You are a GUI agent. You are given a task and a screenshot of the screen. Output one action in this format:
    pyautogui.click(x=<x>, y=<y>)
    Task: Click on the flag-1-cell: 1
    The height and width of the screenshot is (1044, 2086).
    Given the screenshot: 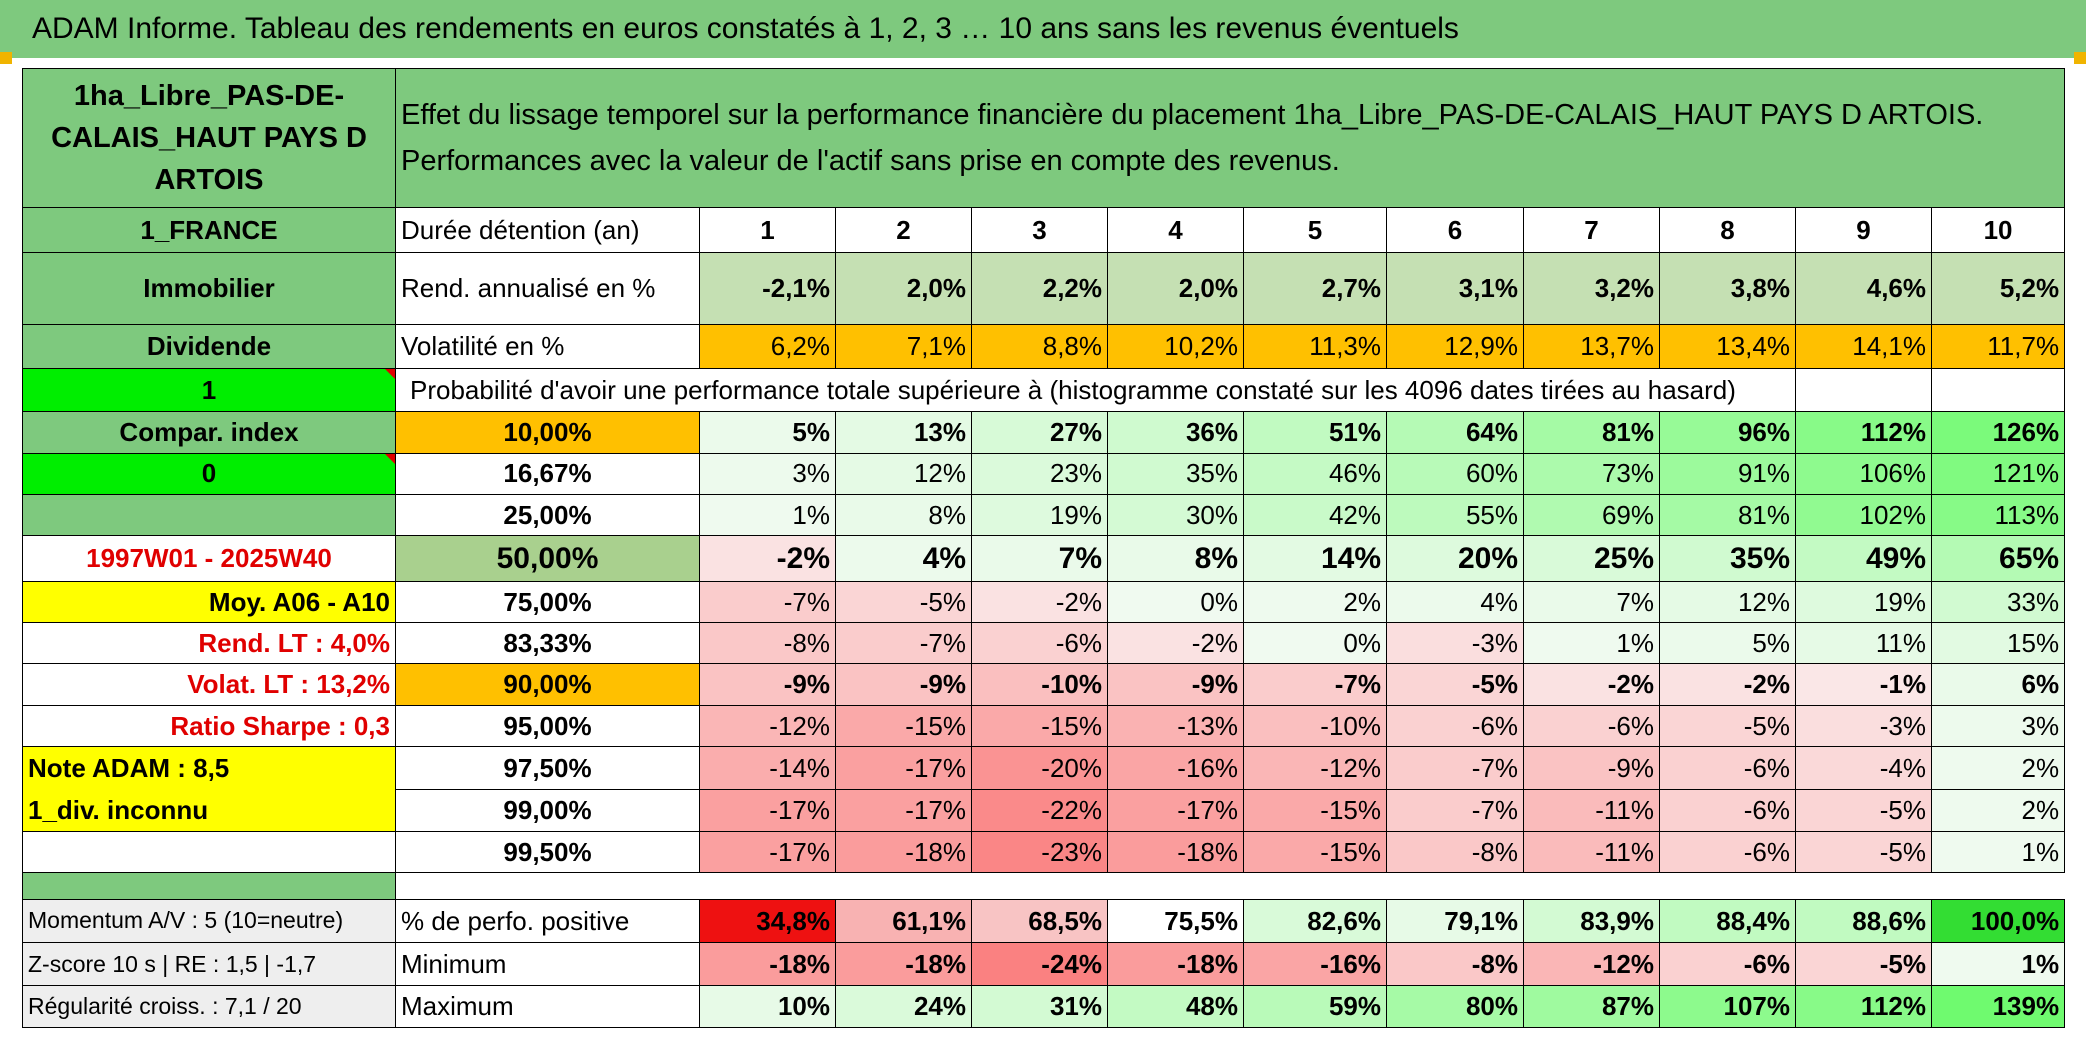 What is the action you would take?
    pyautogui.click(x=209, y=390)
    